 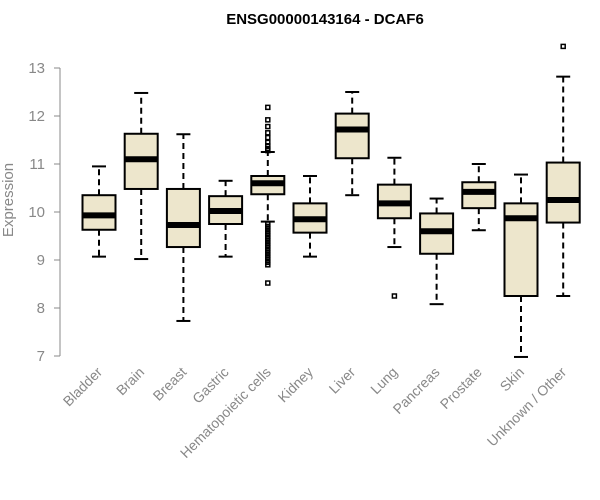 I want to click on x-tick-label: Kidney, so click(x=296, y=385).